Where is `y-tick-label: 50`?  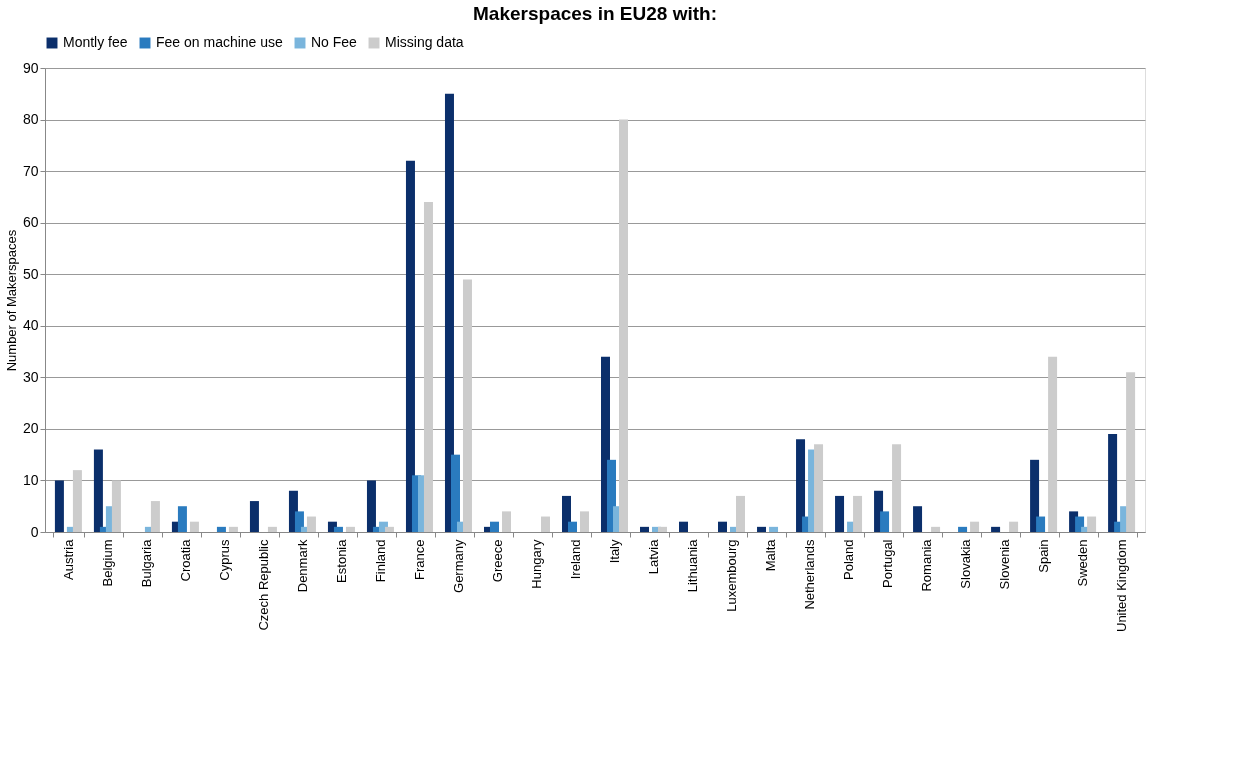 y-tick-label: 50 is located at coordinates (30, 273).